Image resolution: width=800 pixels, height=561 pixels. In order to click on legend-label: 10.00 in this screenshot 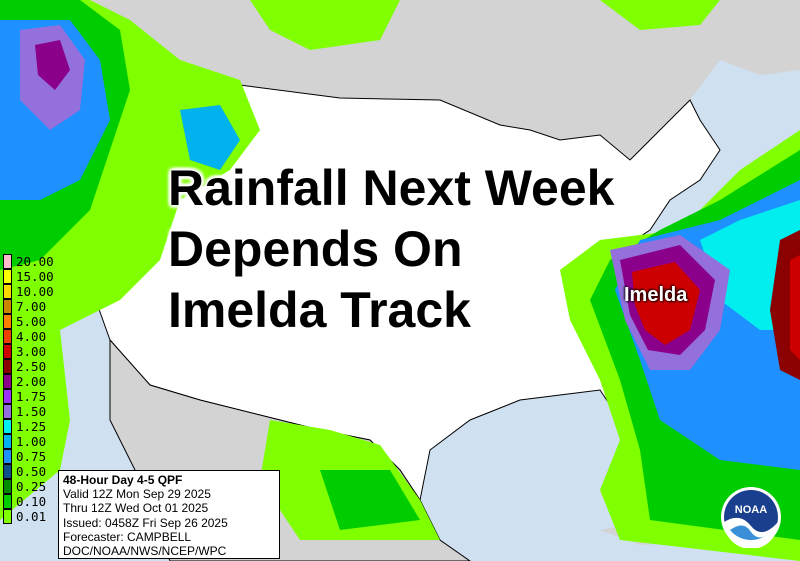, I will do `click(35, 291)`.